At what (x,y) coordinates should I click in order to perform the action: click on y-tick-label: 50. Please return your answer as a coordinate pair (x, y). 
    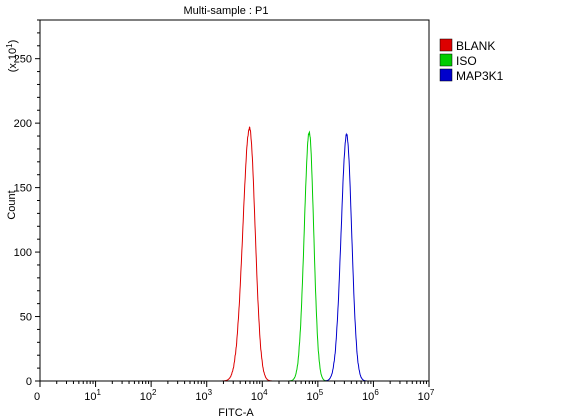
    Looking at the image, I should click on (26, 318).